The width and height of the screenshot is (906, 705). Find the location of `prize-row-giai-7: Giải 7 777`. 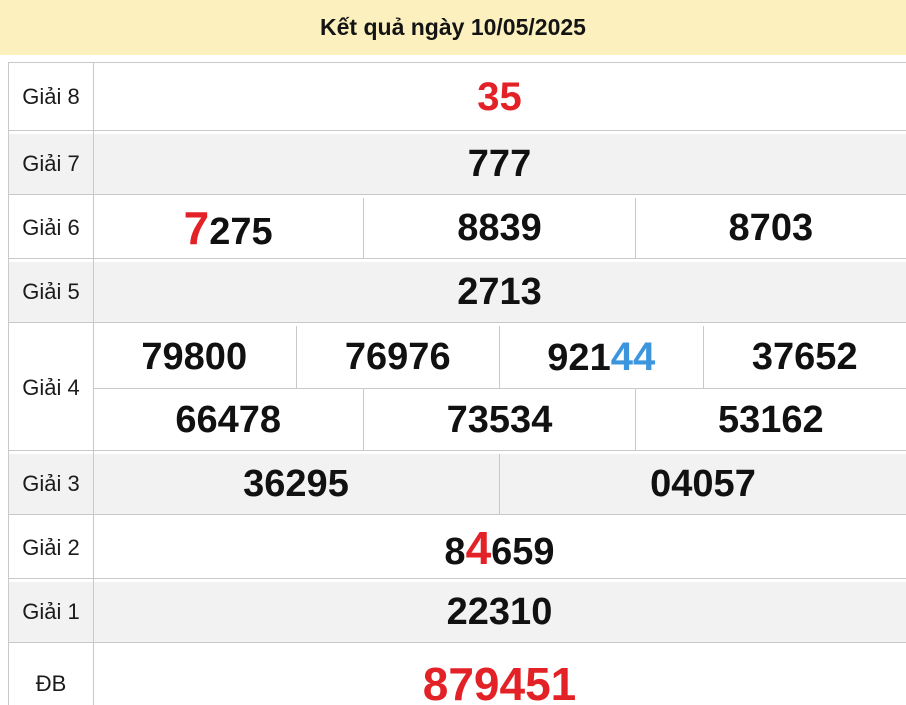

prize-row-giai-7: Giải 7 777 is located at coordinates (457, 164).